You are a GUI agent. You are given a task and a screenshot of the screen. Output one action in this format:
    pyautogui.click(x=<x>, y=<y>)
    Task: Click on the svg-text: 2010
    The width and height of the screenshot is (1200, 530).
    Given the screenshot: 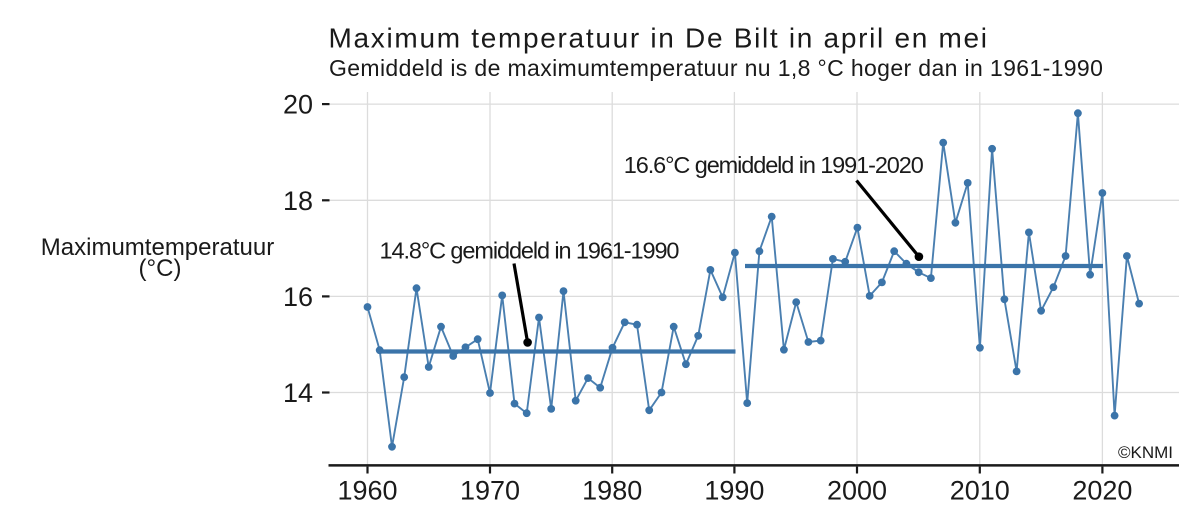 What is the action you would take?
    pyautogui.click(x=980, y=491)
    